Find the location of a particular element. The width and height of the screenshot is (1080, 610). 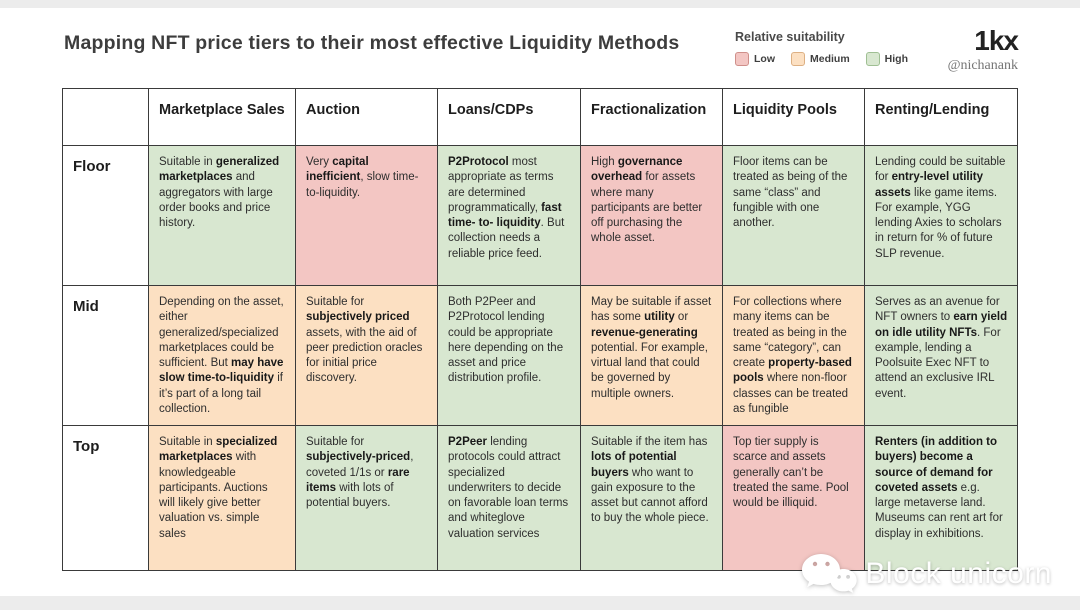

column-header-liquidity-pools: Liquidity Pools is located at coordinates (793, 117).